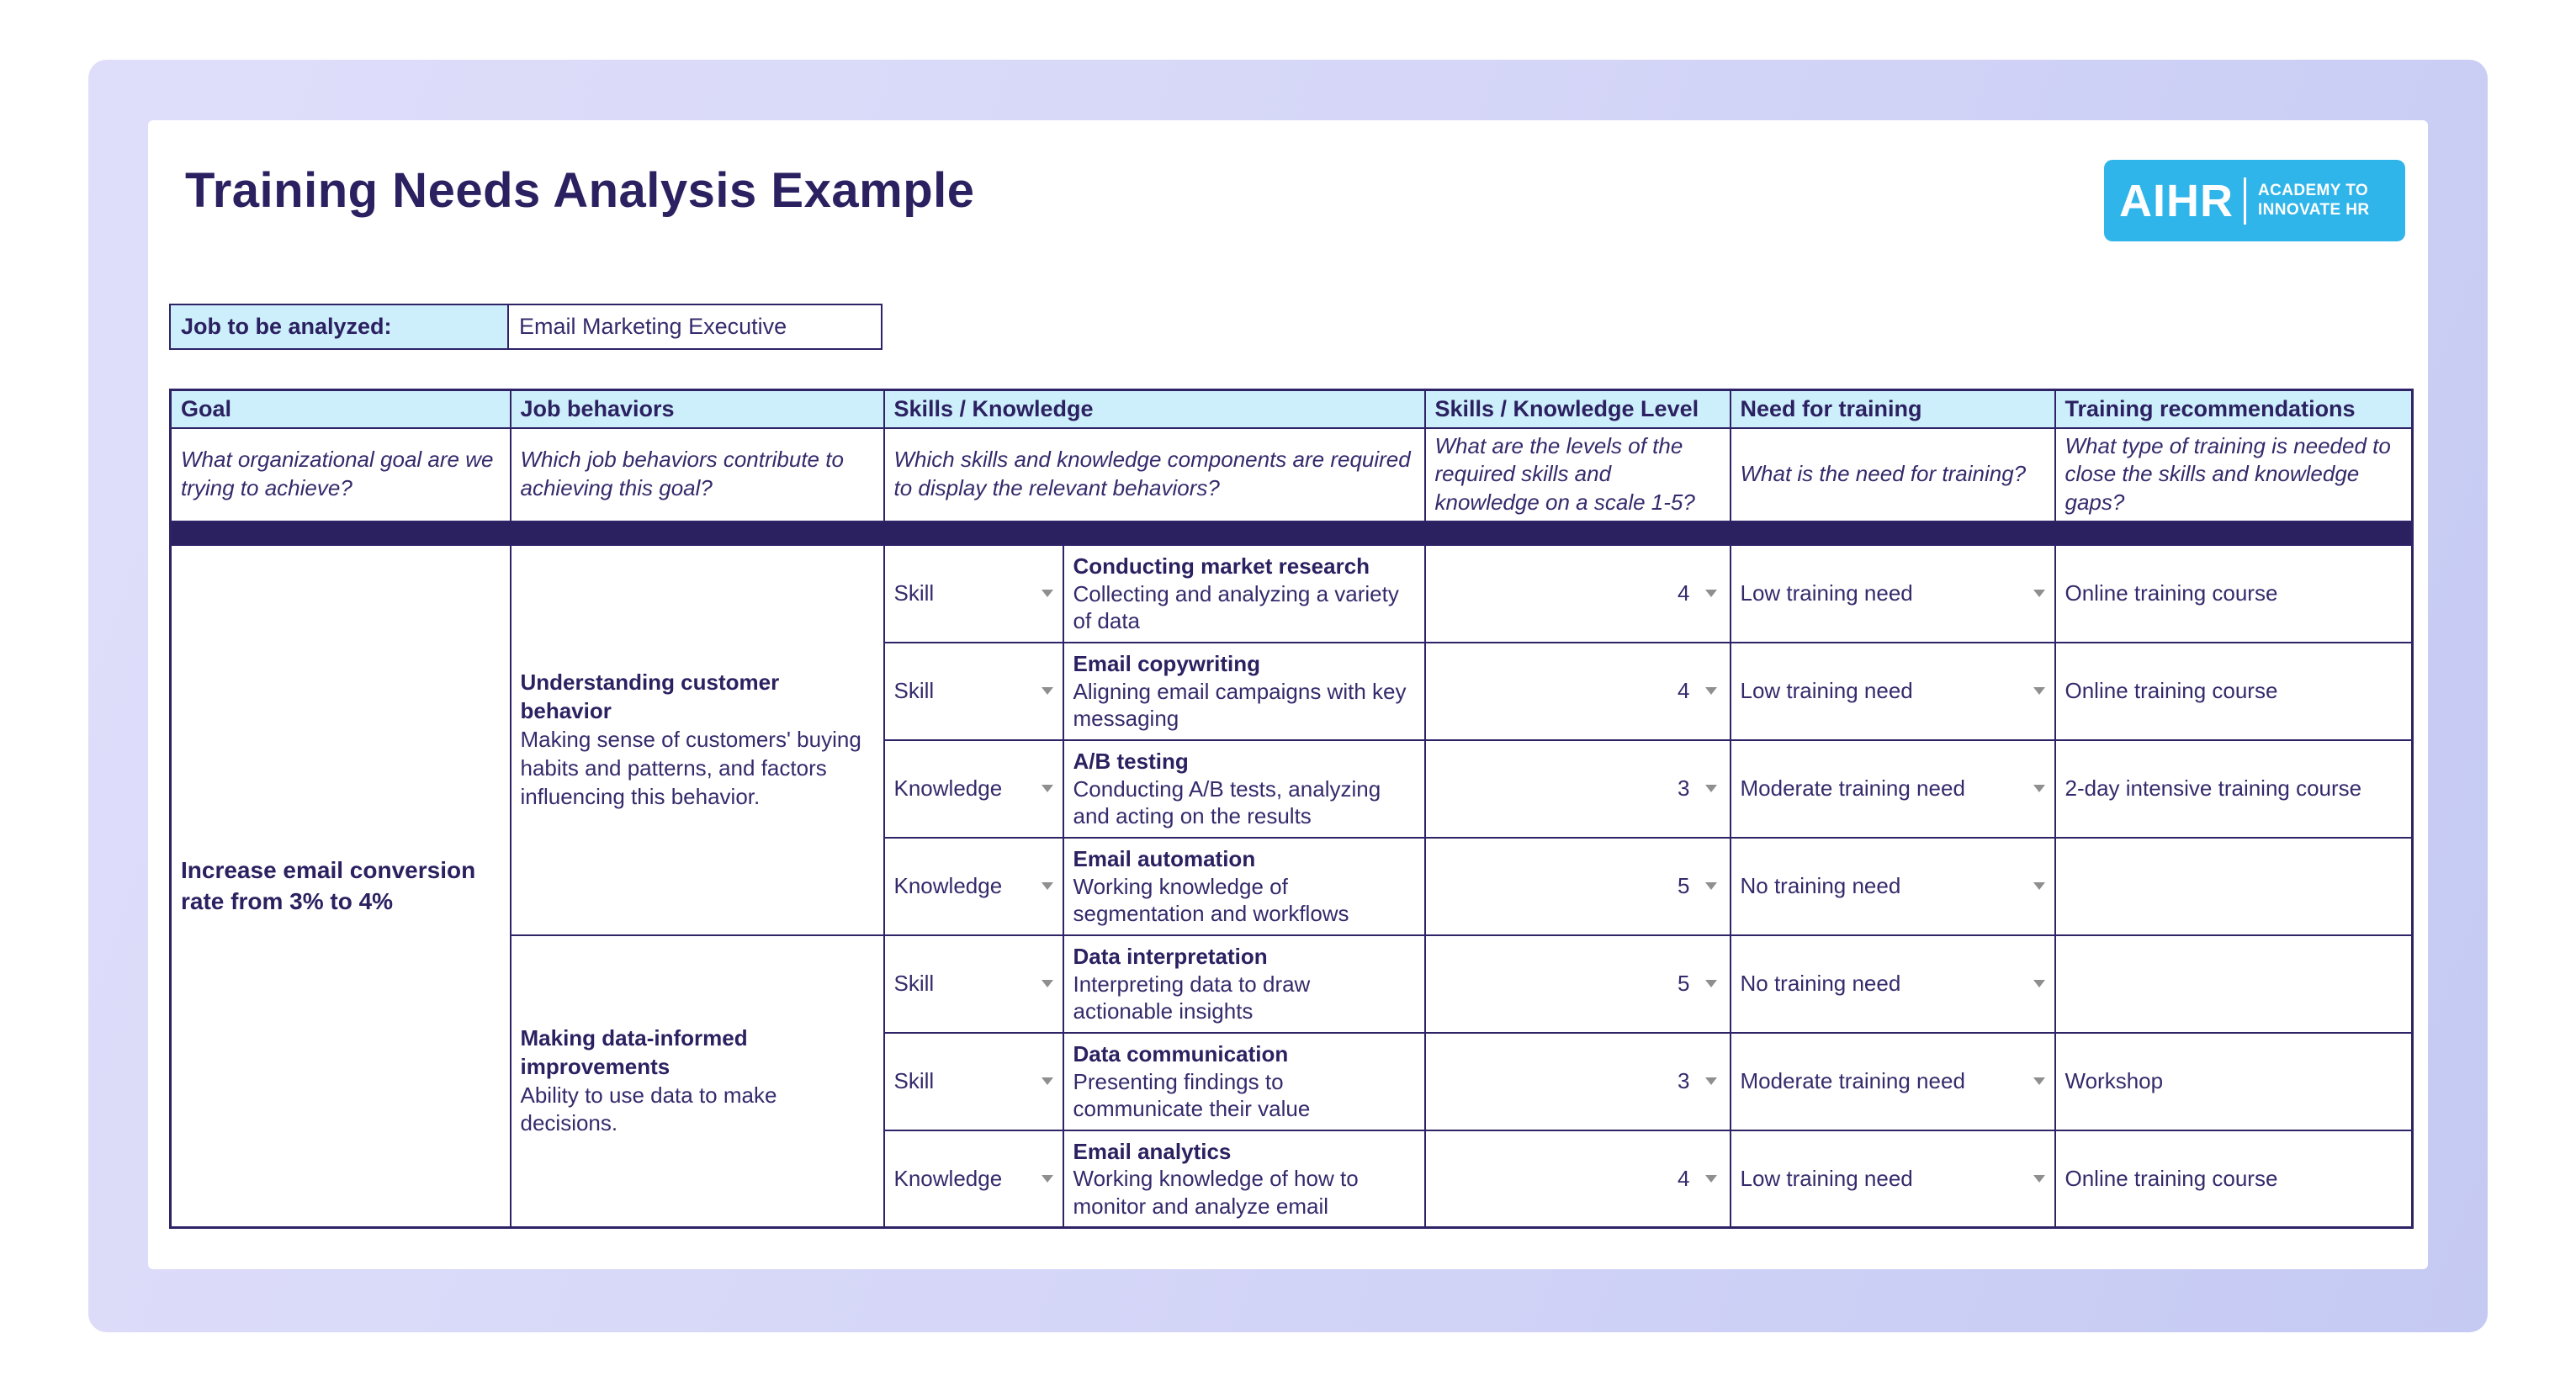  Describe the element at coordinates (339, 327) in the screenshot. I see `job-label: Job to be analyzed:` at that location.